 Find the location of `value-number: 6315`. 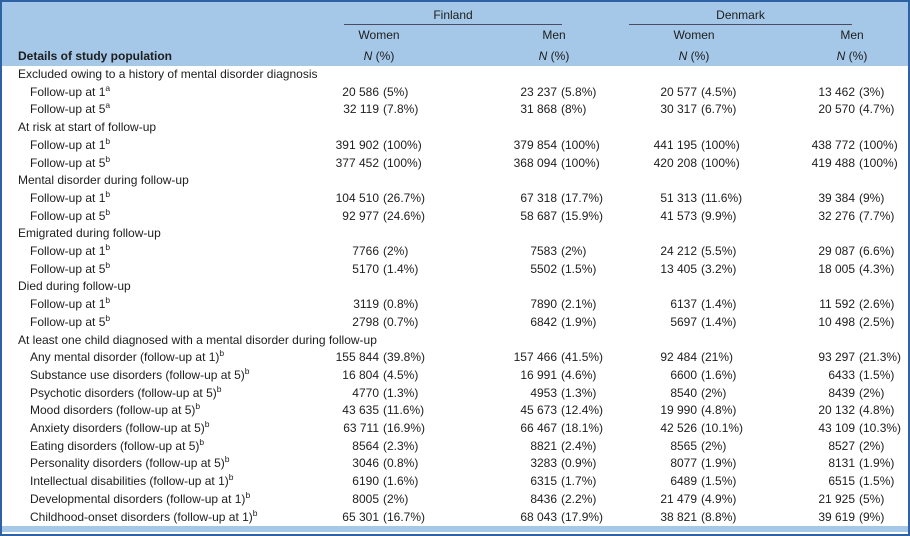

value-number: 6315 is located at coordinates (544, 481).